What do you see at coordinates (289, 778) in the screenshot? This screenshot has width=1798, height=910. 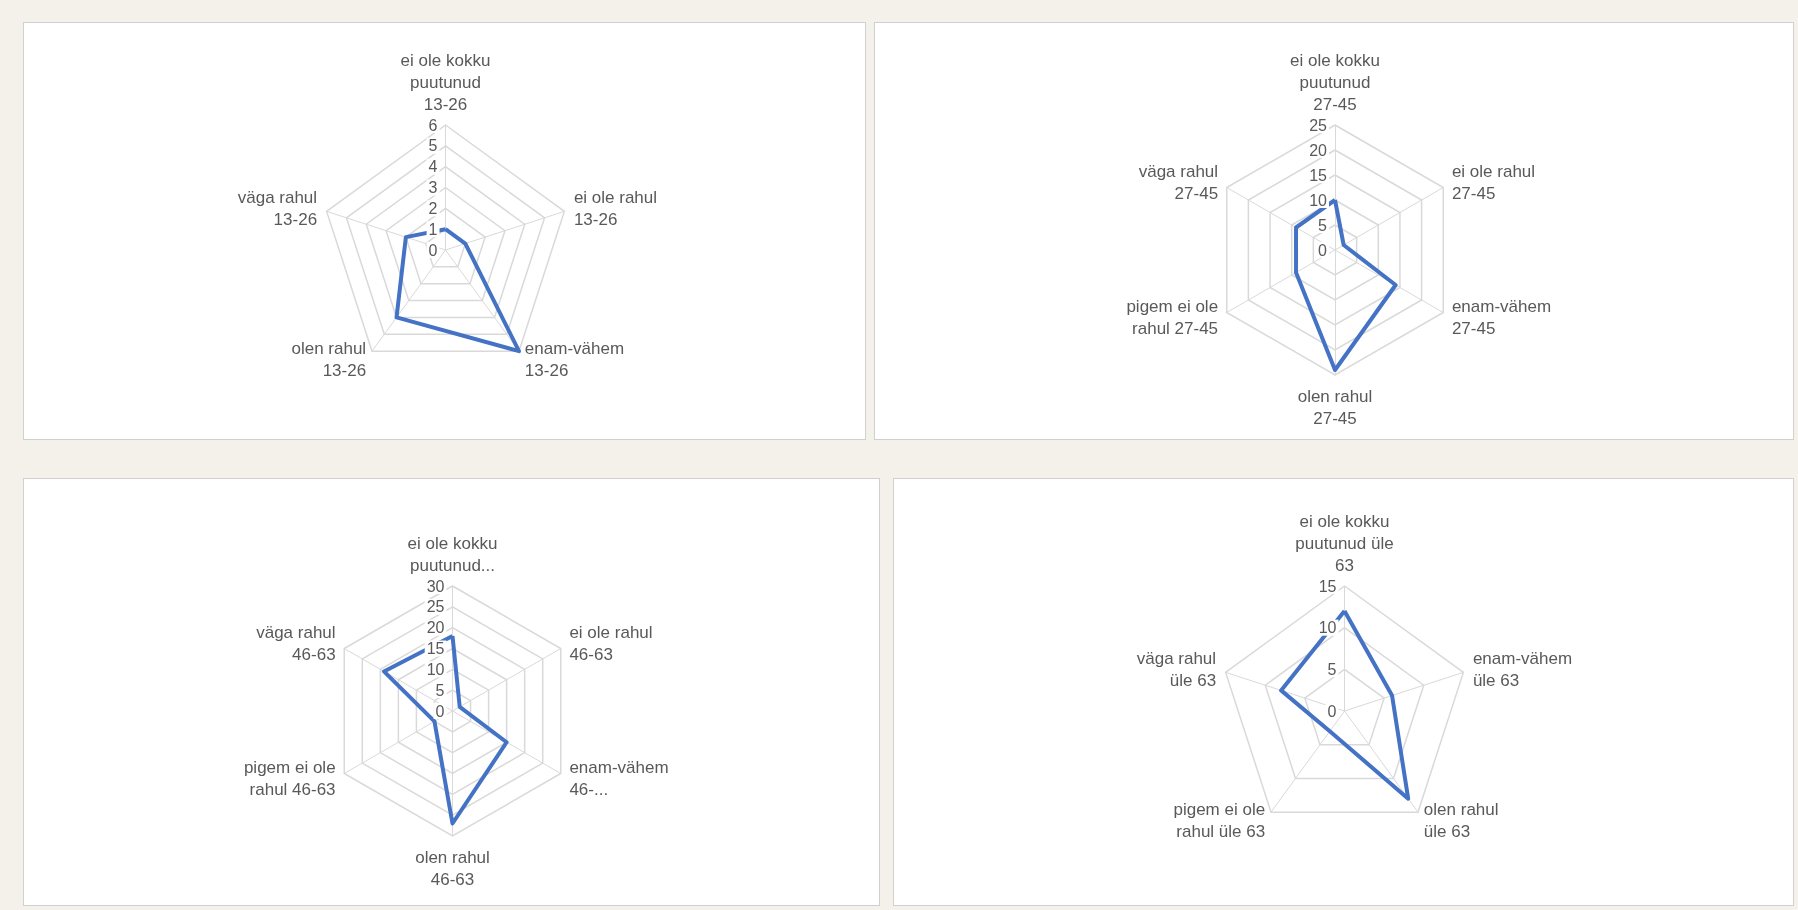 I see `spoke-label: pigem ei ole rahul 46-63` at bounding box center [289, 778].